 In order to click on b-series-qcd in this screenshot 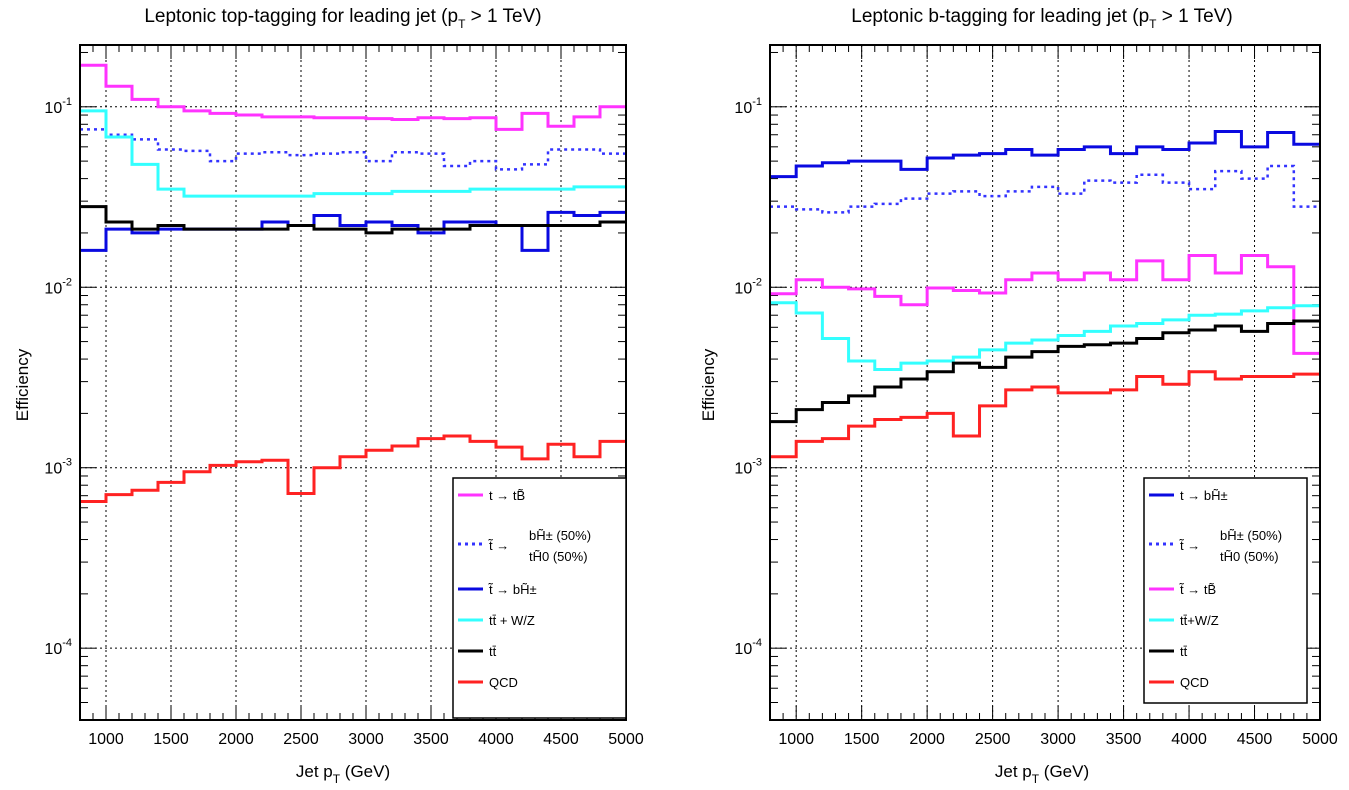, I will do `click(1045, 414)`.